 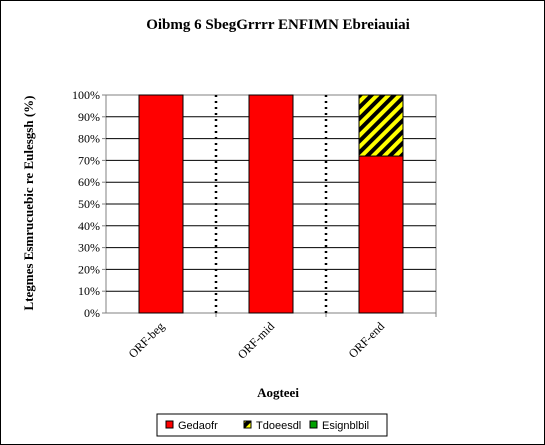 What do you see at coordinates (278, 25) in the screenshot?
I see `chart-title: Oibmg 6 SbegGrrrr ENFIMN Ebreiauiai` at bounding box center [278, 25].